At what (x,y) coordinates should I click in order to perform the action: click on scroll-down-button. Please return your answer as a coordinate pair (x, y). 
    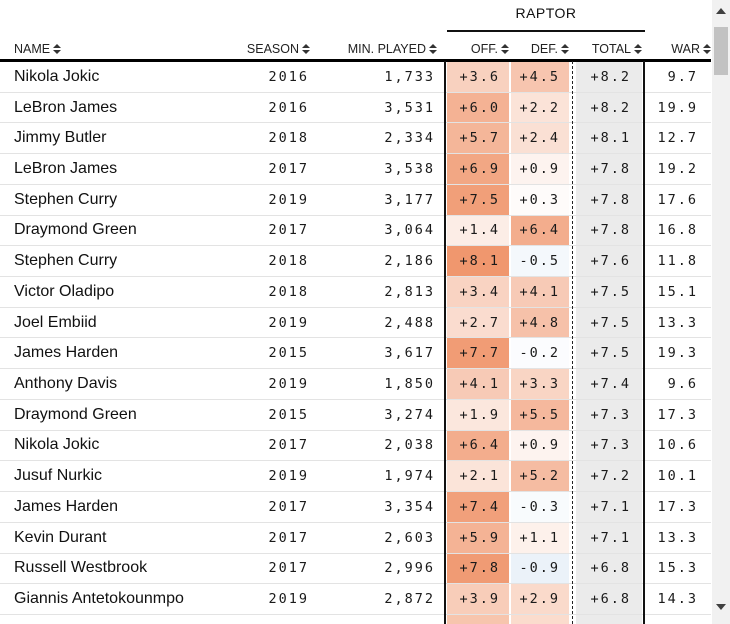
    Looking at the image, I should click on (721, 607).